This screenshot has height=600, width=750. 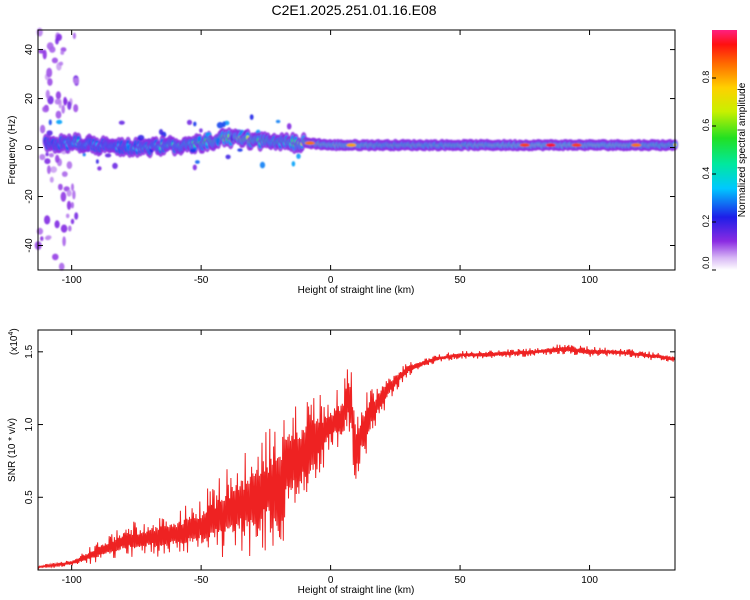 I want to click on y-tick-label: 1.5, so click(x=29, y=351).